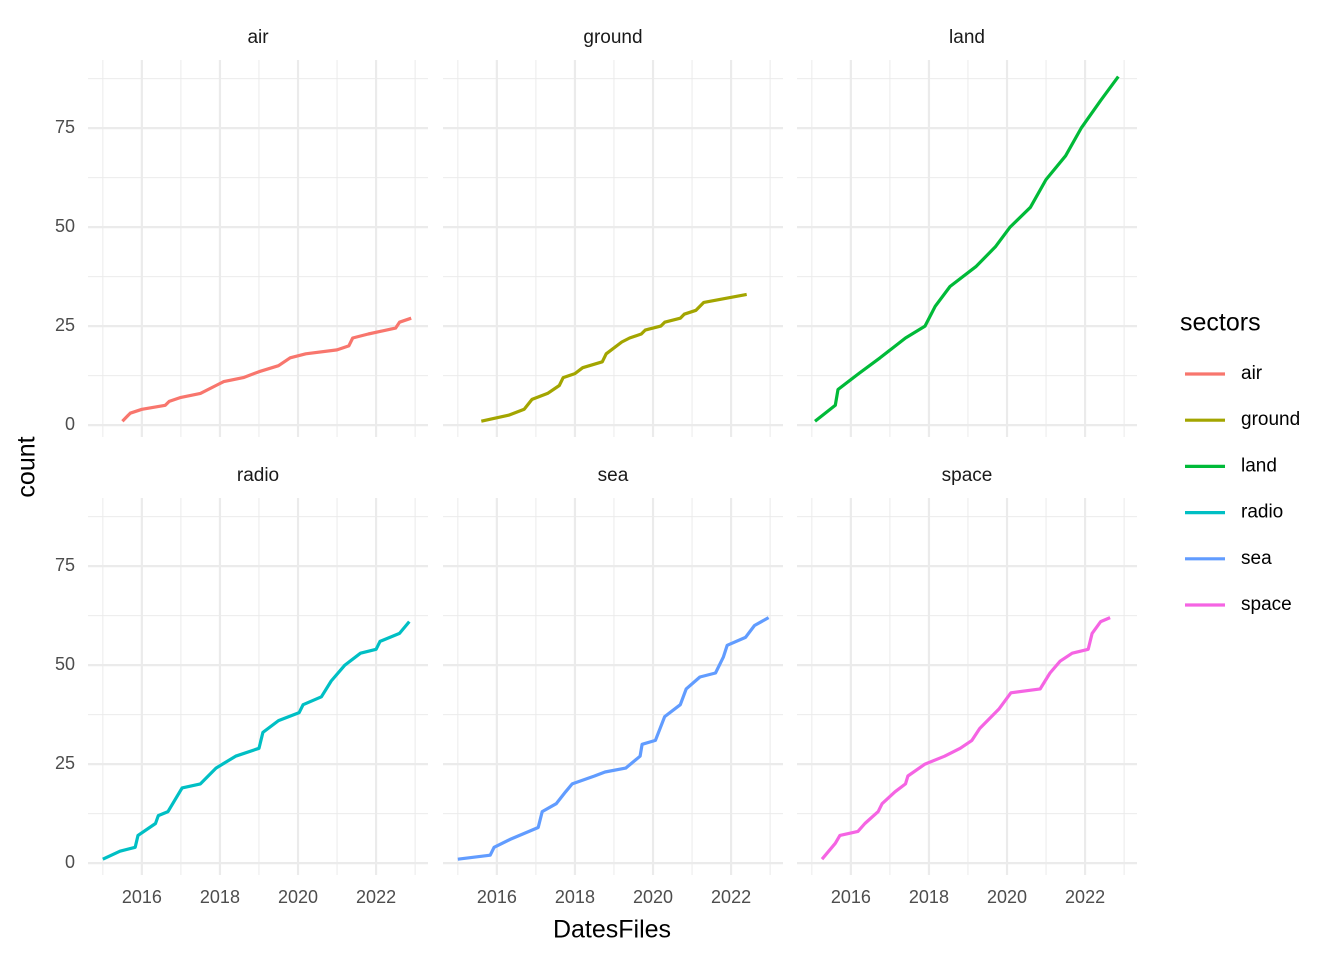 Image resolution: width=1344 pixels, height=960 pixels. I want to click on legend-label: land, so click(1259, 465).